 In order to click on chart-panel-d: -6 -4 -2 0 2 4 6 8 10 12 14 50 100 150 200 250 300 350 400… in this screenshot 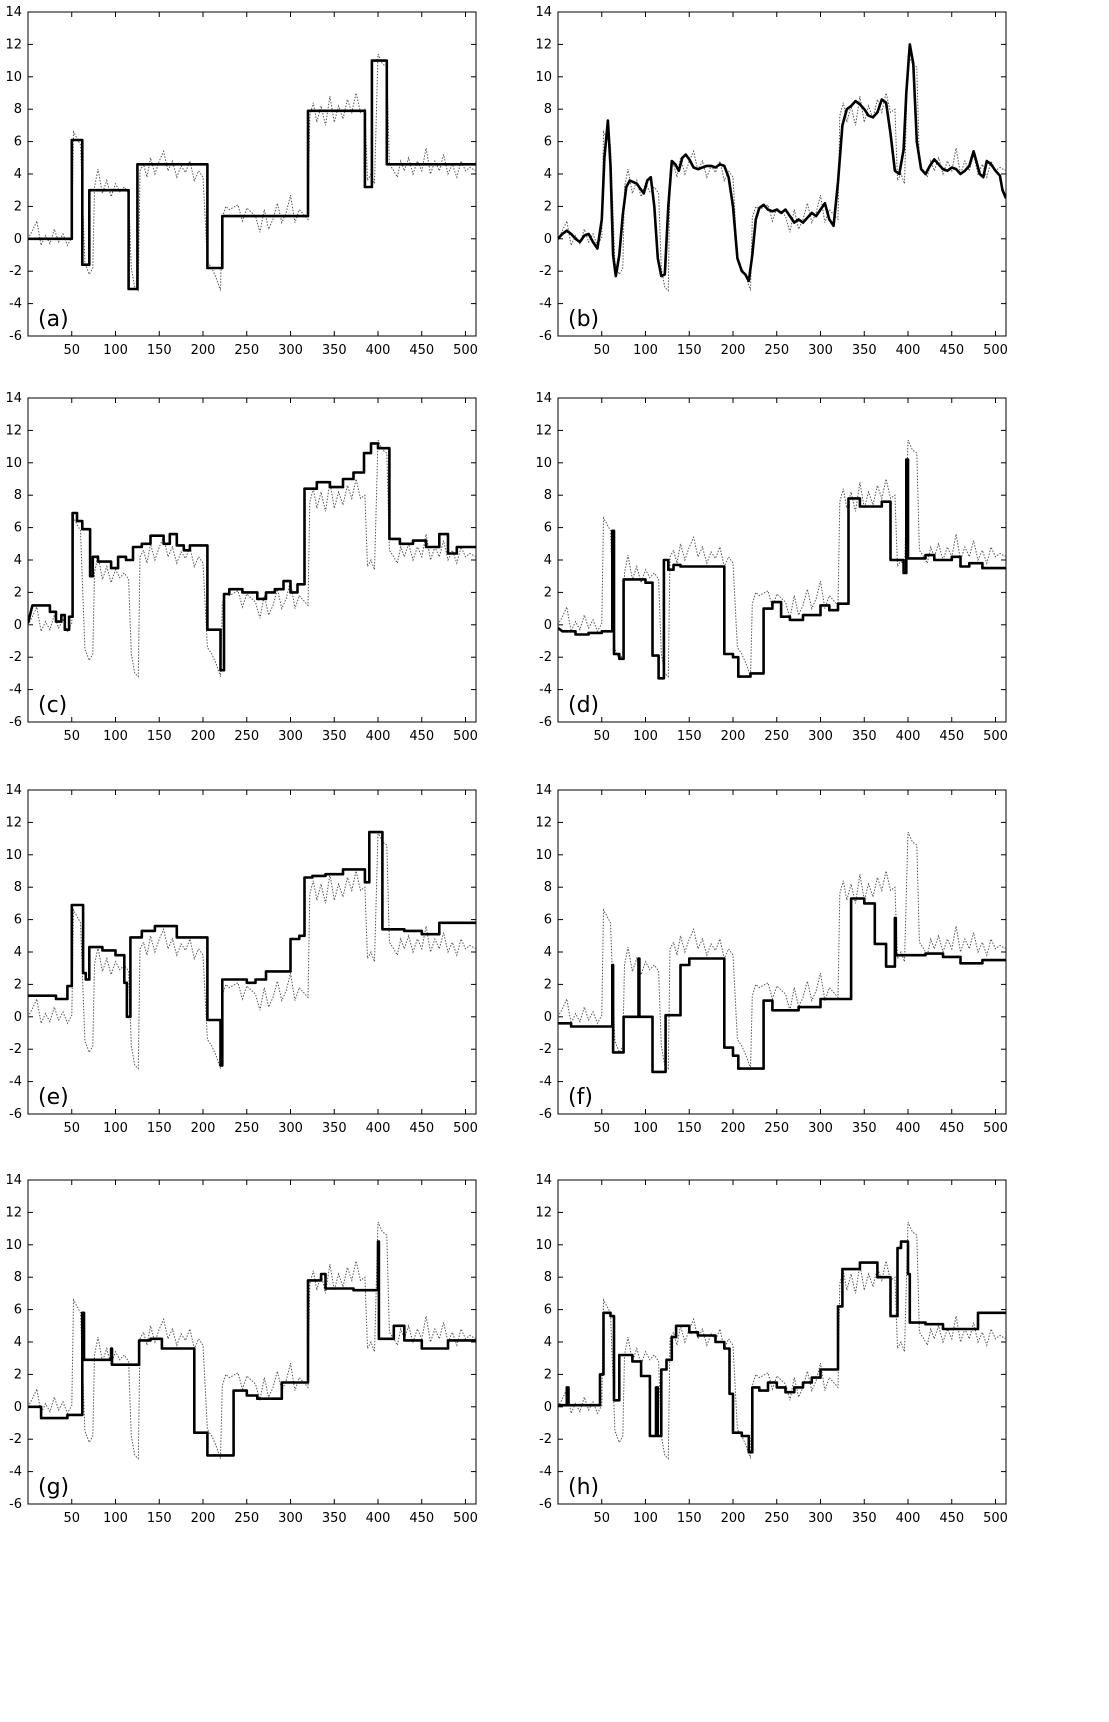, I will do `click(771, 567)`.